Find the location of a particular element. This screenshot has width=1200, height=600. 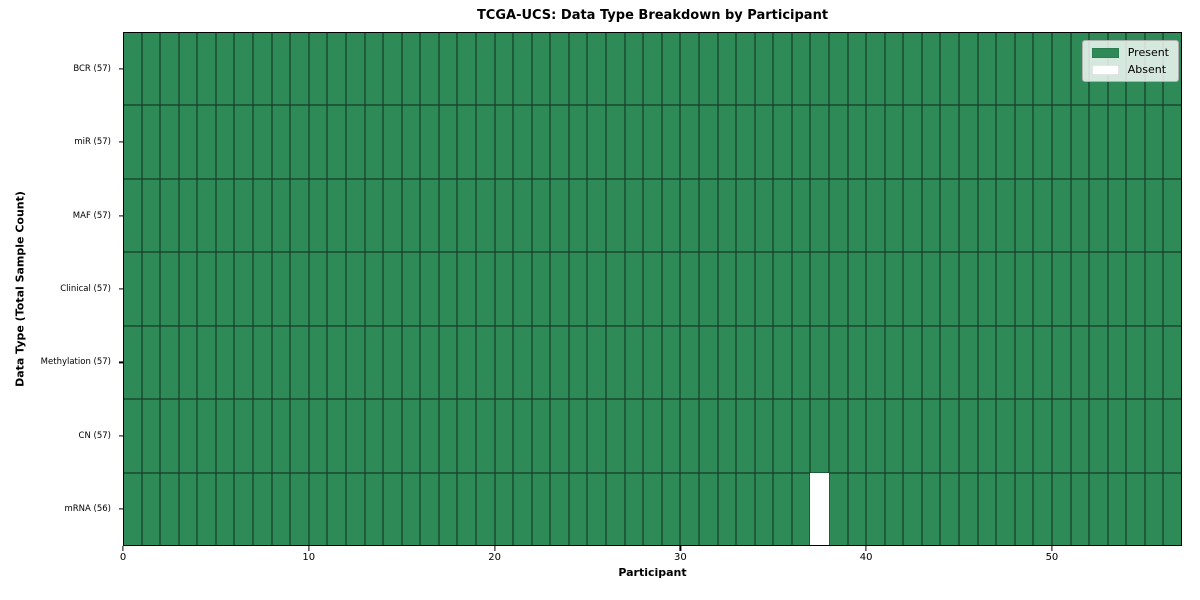

legend-swatch is located at coordinates (1105, 52).